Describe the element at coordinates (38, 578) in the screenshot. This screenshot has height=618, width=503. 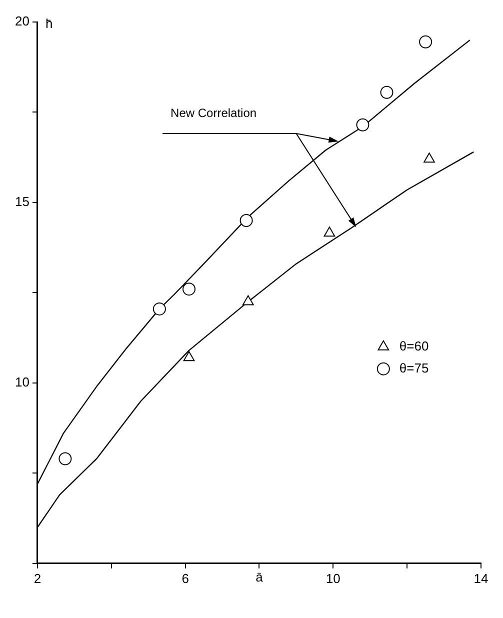
I see `x-tick-label: 2` at that location.